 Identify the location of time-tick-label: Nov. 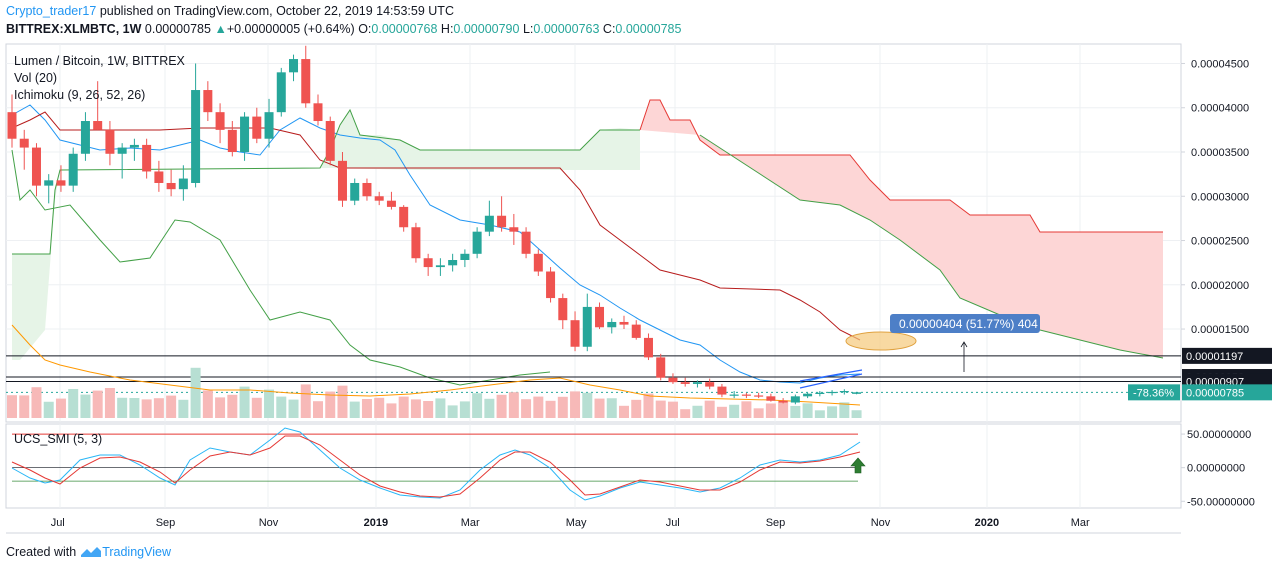
(881, 523).